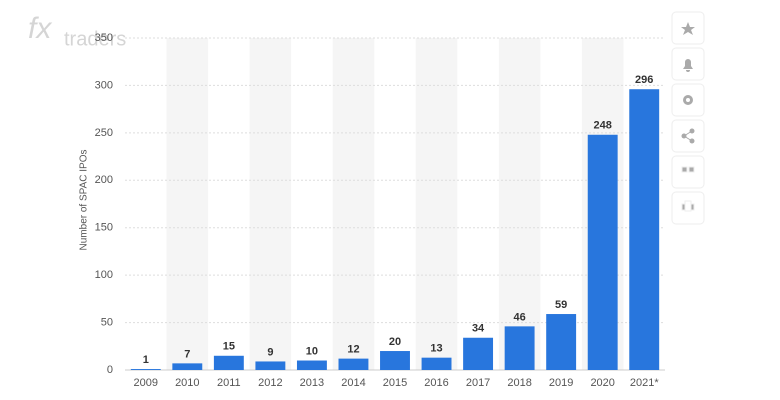 The height and width of the screenshot is (400, 780). What do you see at coordinates (312, 351) in the screenshot?
I see `value-label: 10` at bounding box center [312, 351].